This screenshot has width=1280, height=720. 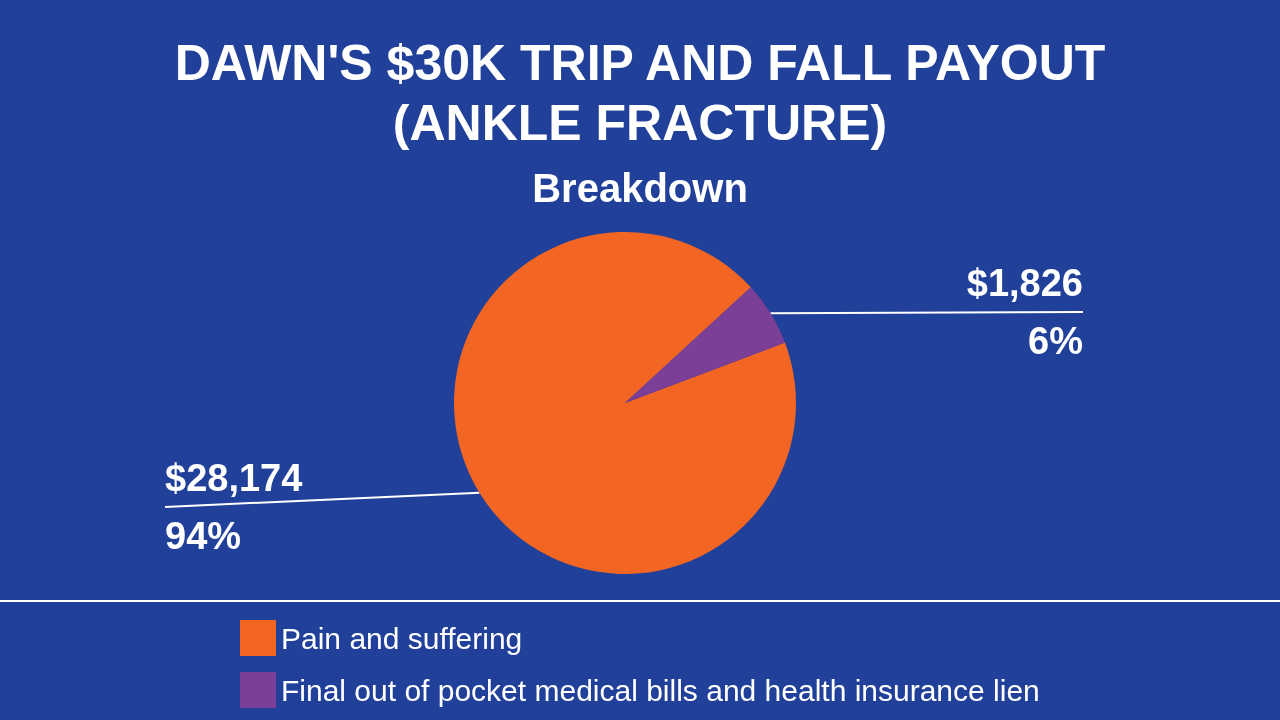 I want to click on data-label: $28,174 94%, so click(x=234, y=507).